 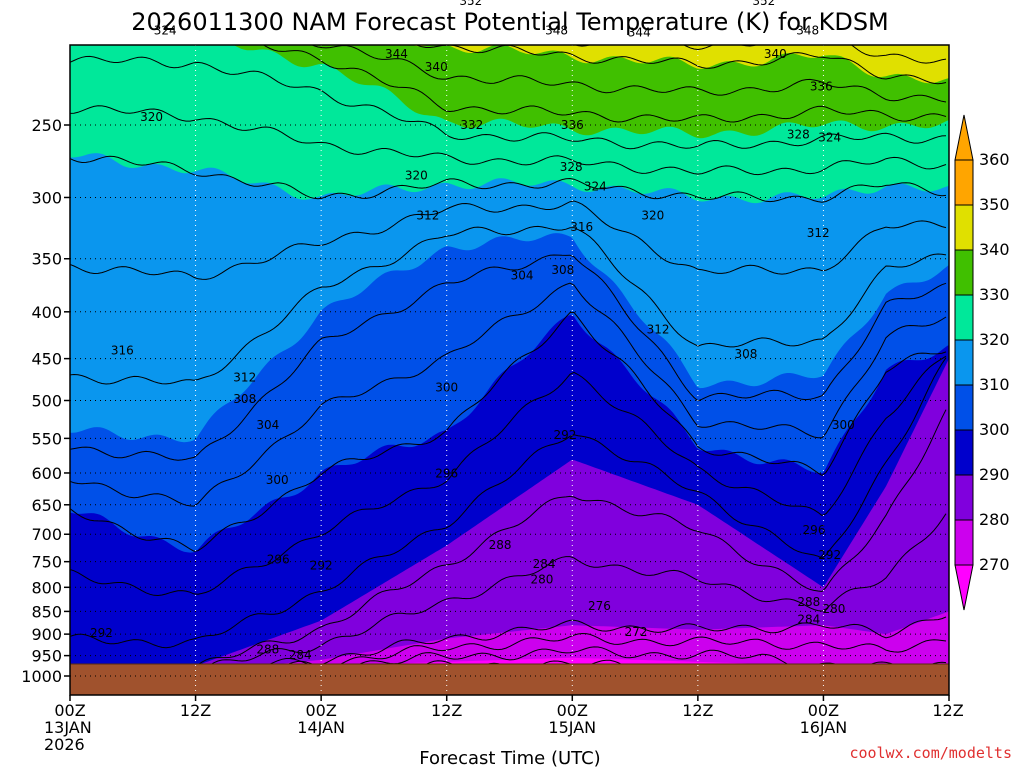 What do you see at coordinates (46, 438) in the screenshot?
I see `y-tick-label: 550` at bounding box center [46, 438].